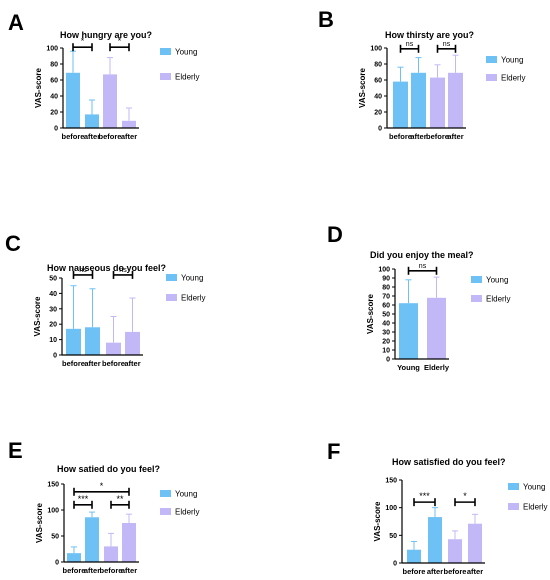  I want to click on x-tick-label: Elderly, so click(437, 367).